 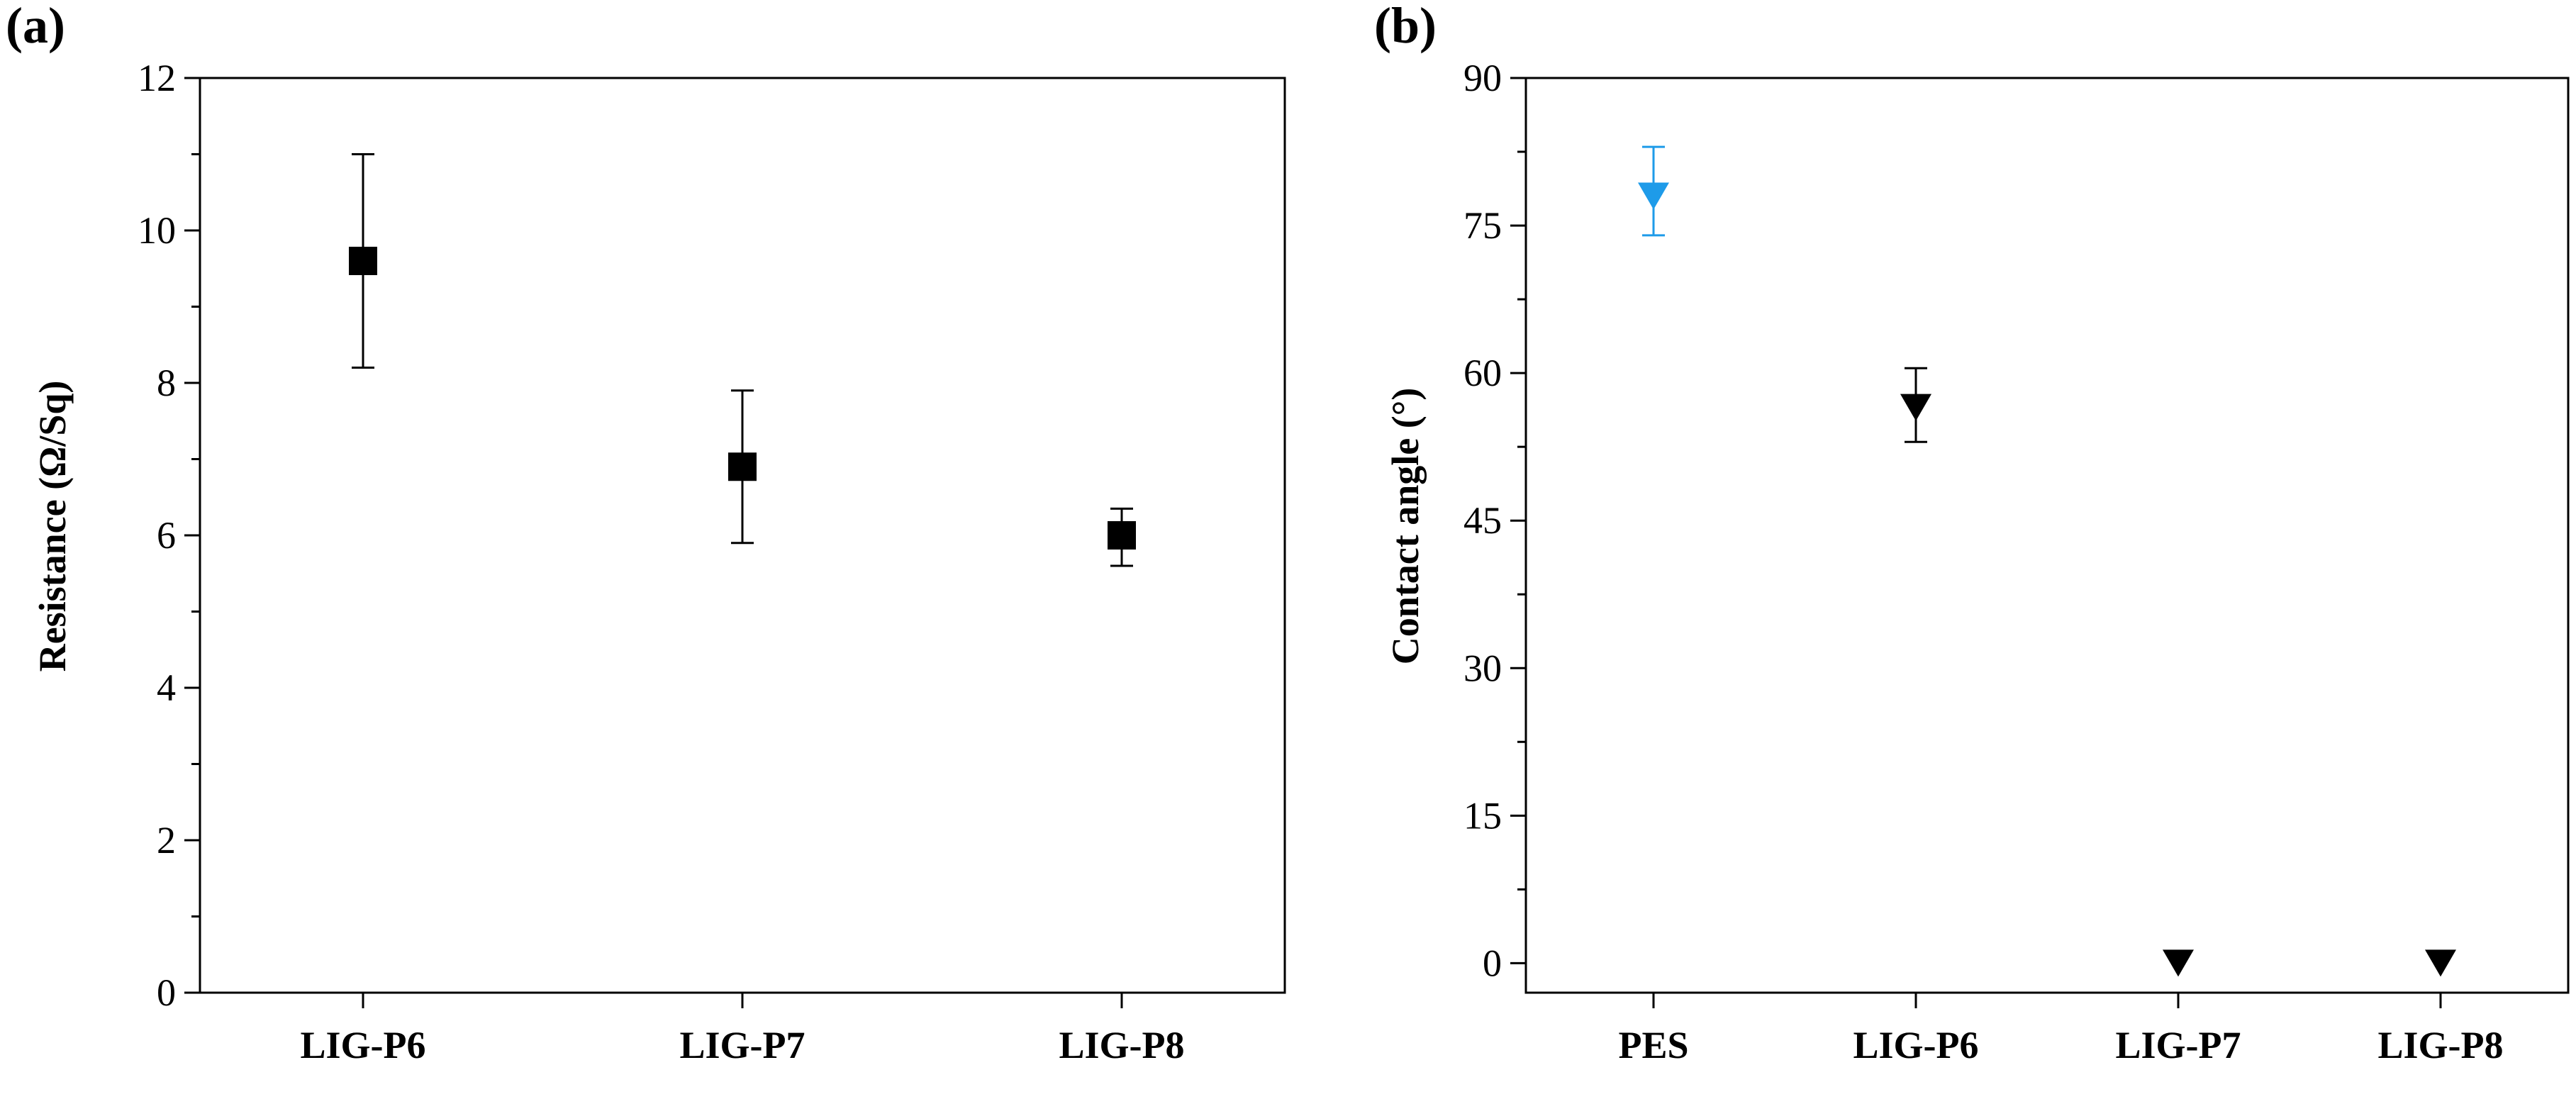 What do you see at coordinates (166, 383) in the screenshot?
I see `panel-a-y-tick-label: 8` at bounding box center [166, 383].